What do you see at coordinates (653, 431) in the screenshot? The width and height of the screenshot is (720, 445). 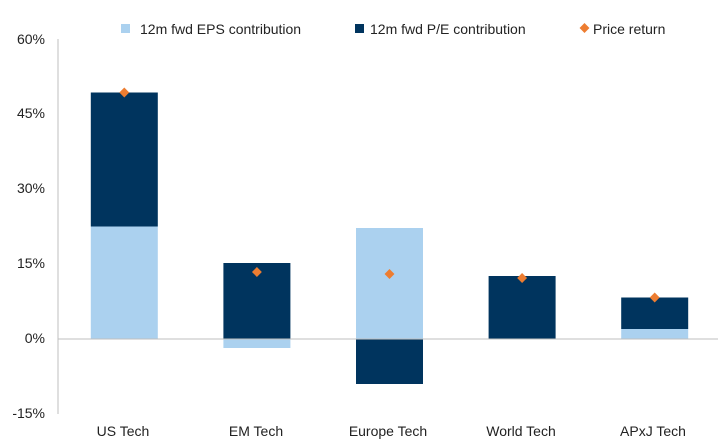 I see `x-tick-label: APxJ Tech` at bounding box center [653, 431].